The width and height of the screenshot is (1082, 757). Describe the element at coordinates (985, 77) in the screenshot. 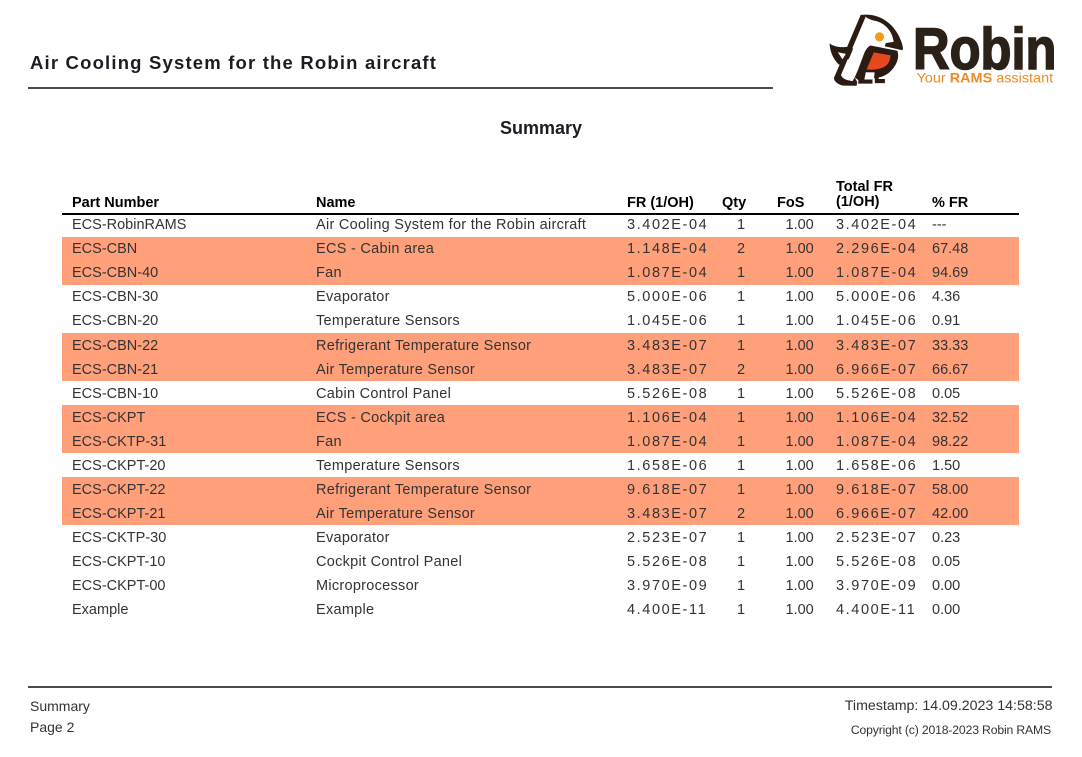

I see `svg-text: Your RAMS assistant` at that location.